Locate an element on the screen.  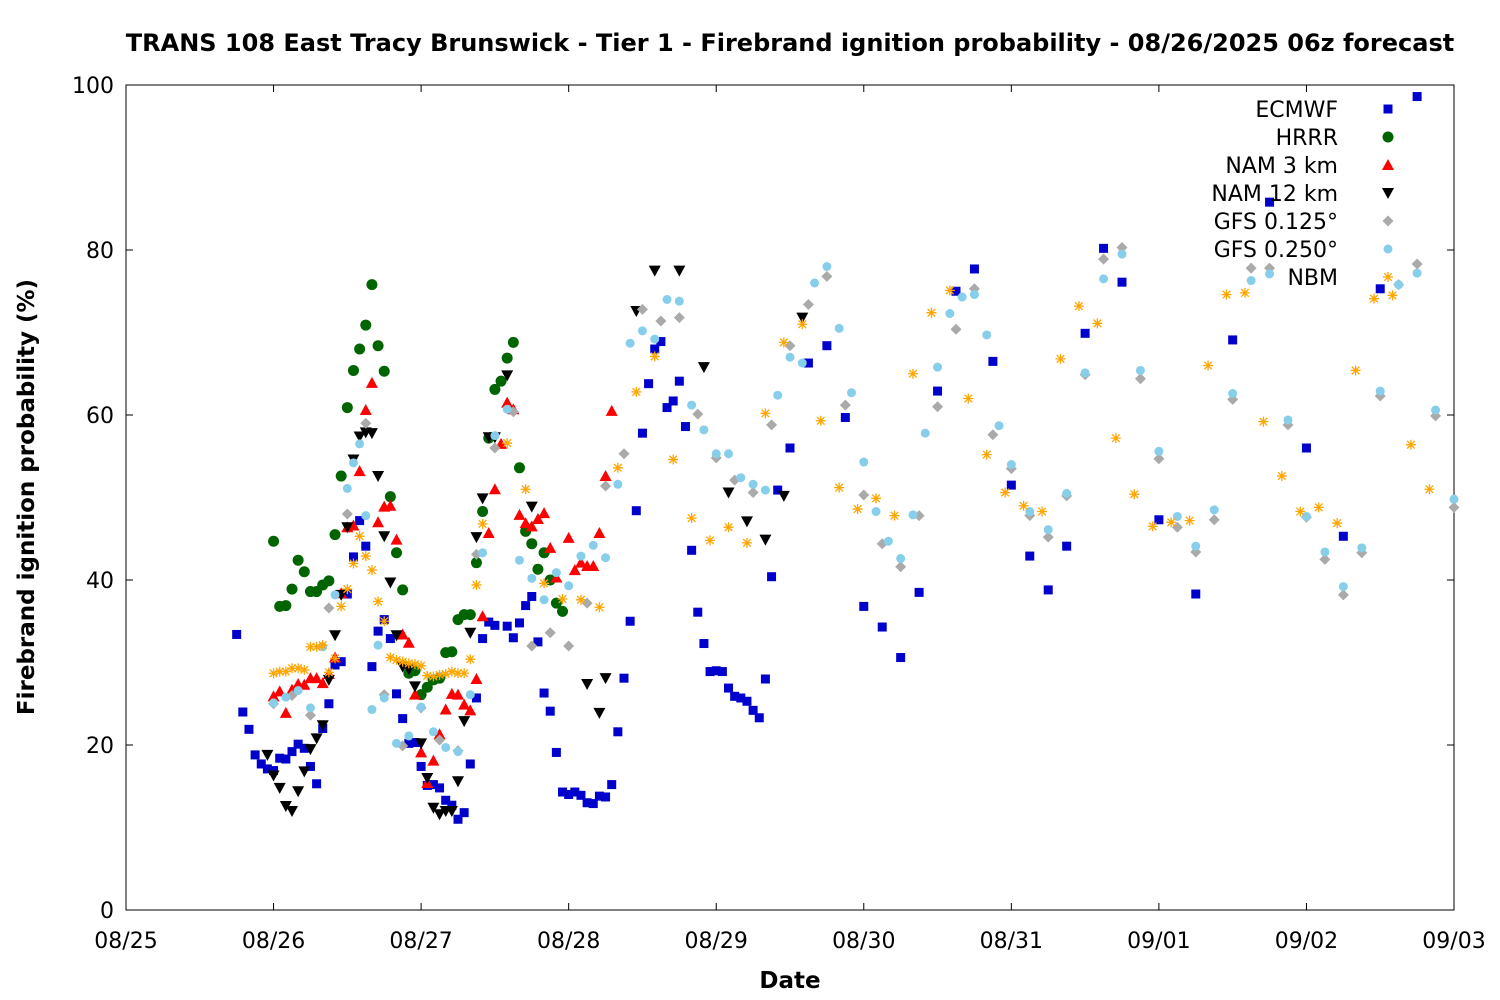
legend-marker is located at coordinates (1388, 164).